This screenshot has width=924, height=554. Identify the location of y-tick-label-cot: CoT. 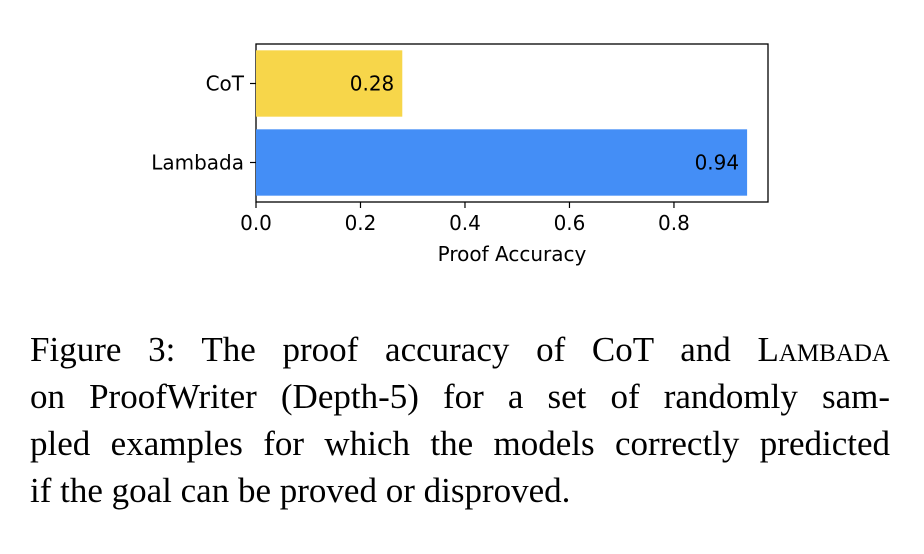
(225, 84).